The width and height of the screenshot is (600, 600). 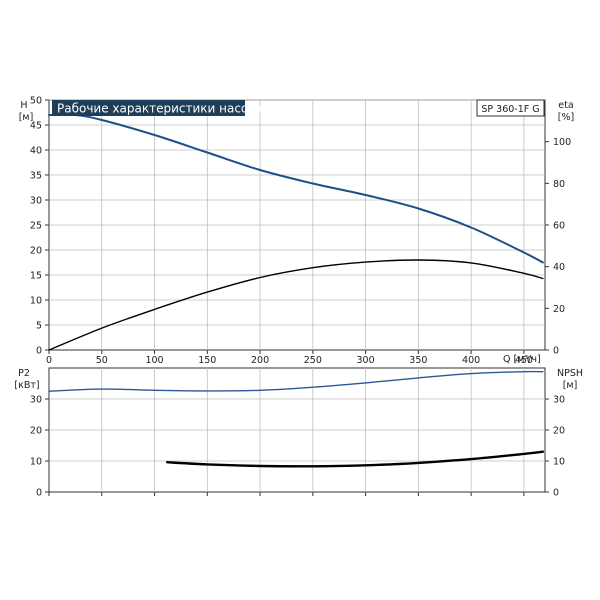 What do you see at coordinates (36, 226) in the screenshot?
I see `tick-label: 25` at bounding box center [36, 226].